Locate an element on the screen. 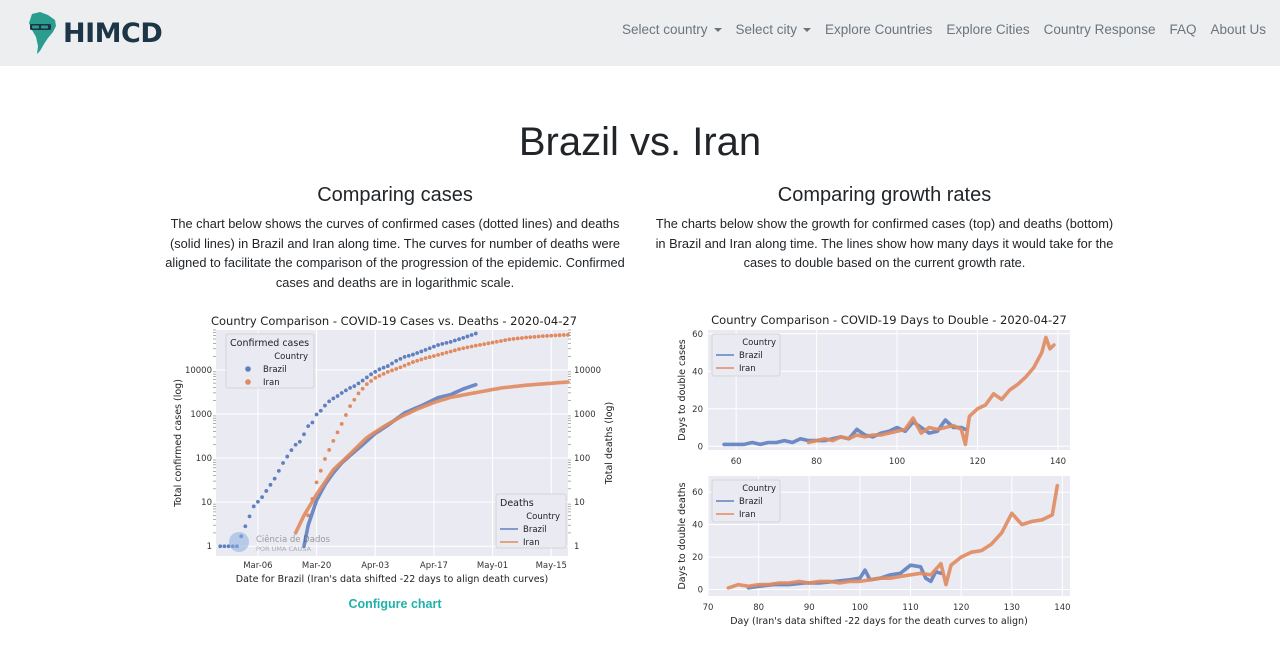 This screenshot has height=669, width=1280. nav-item-label: Explore Cities is located at coordinates (988, 29).